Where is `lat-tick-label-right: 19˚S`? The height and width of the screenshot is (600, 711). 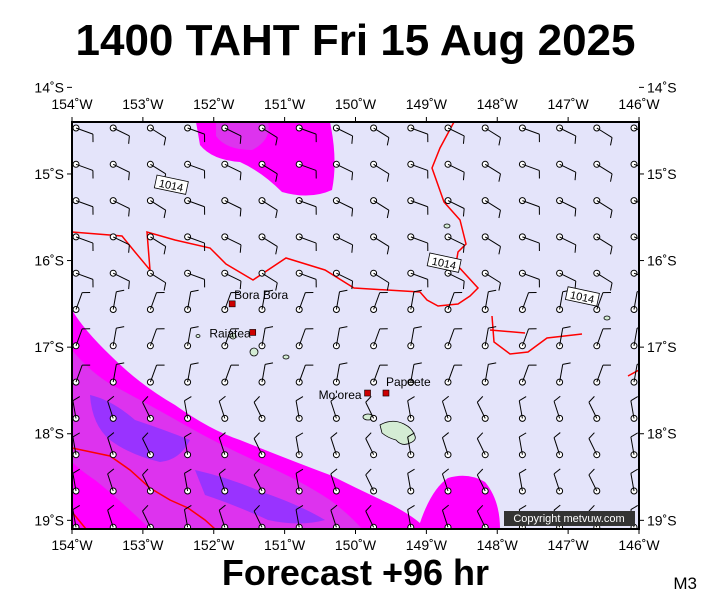 lat-tick-label-right: 19˚S is located at coordinates (662, 520).